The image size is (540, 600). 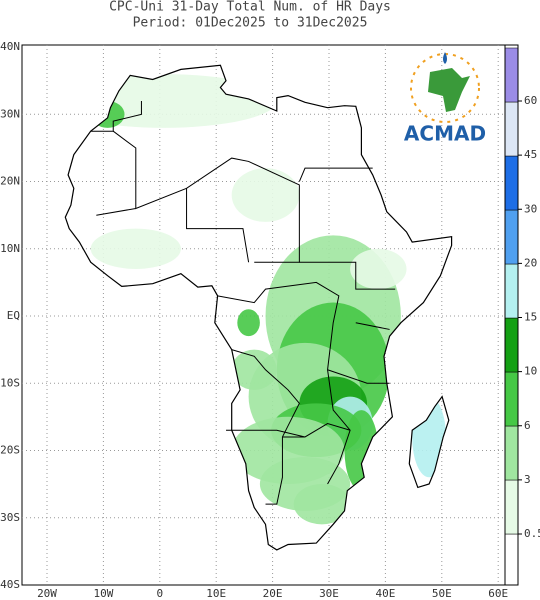 What do you see at coordinates (10, 517) in the screenshot?
I see `lat-label: 30S` at bounding box center [10, 517].